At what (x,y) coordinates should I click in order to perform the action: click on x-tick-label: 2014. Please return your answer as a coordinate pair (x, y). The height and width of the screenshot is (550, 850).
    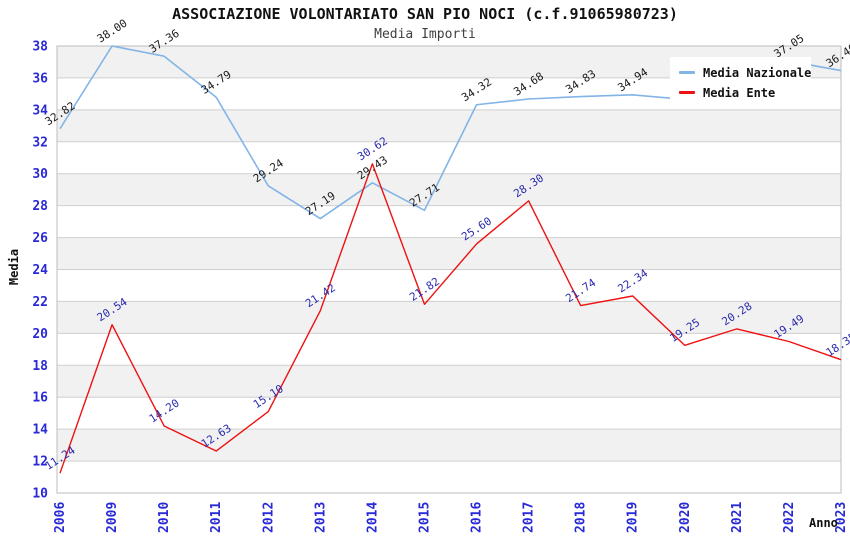
    Looking at the image, I should click on (372, 517).